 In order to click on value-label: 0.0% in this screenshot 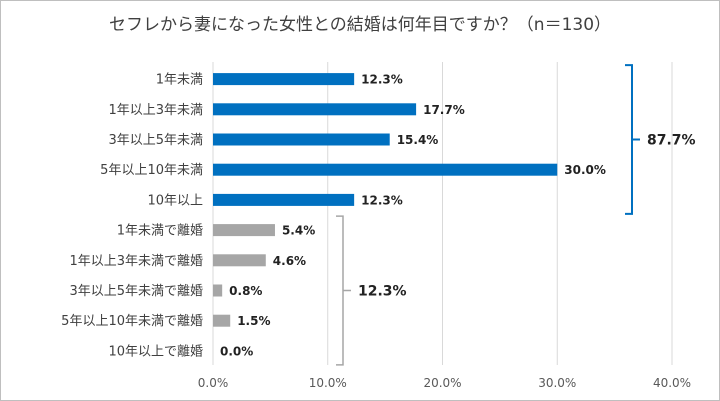, I will do `click(236, 351)`.